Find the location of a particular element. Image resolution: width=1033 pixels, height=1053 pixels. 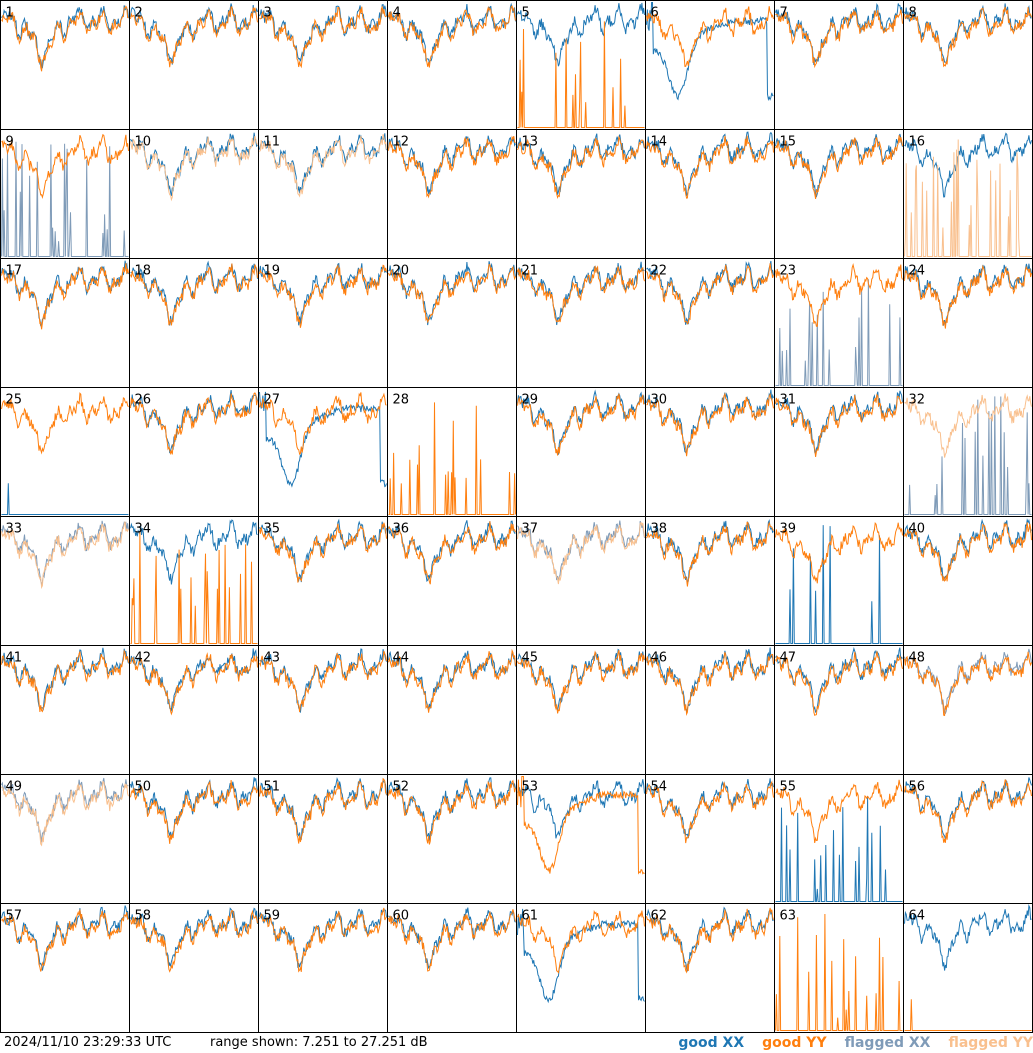

panel-4: 4 is located at coordinates (452, 65).